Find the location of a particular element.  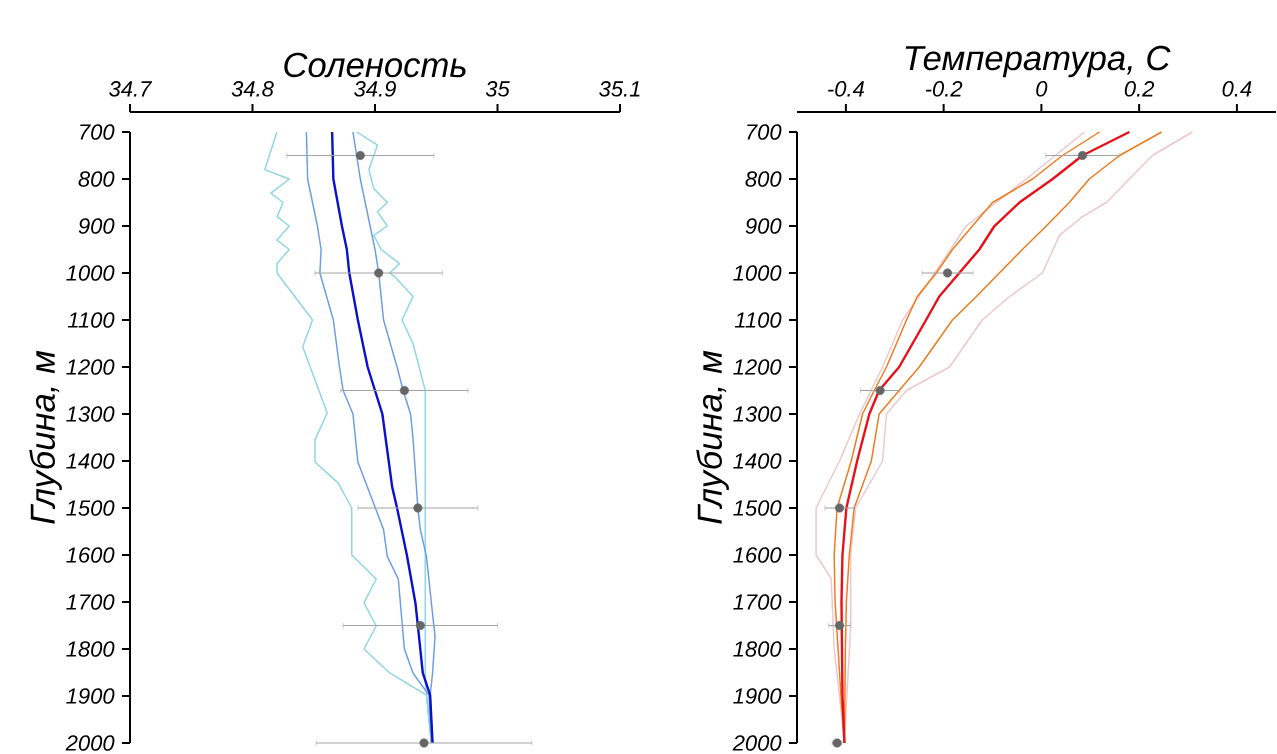

x-axis-title: Соленость is located at coordinates (375, 65).